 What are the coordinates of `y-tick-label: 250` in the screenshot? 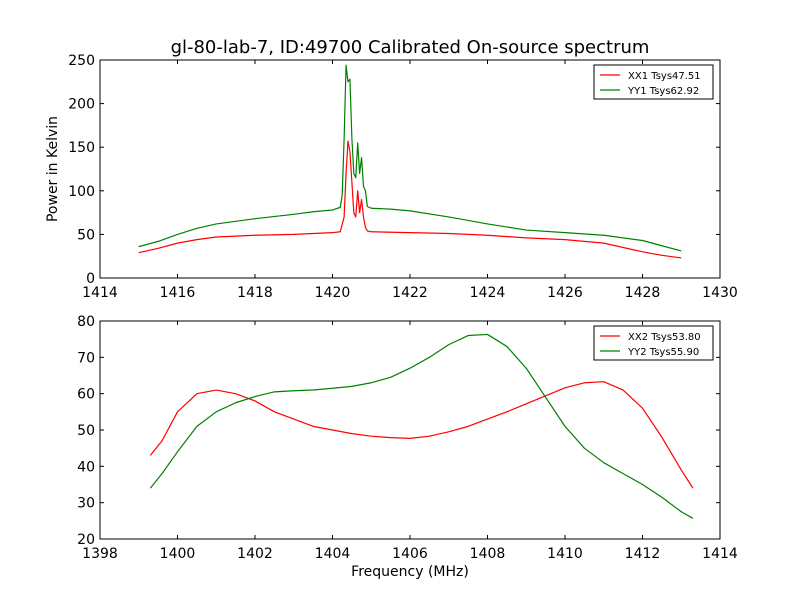 It's located at (81, 61).